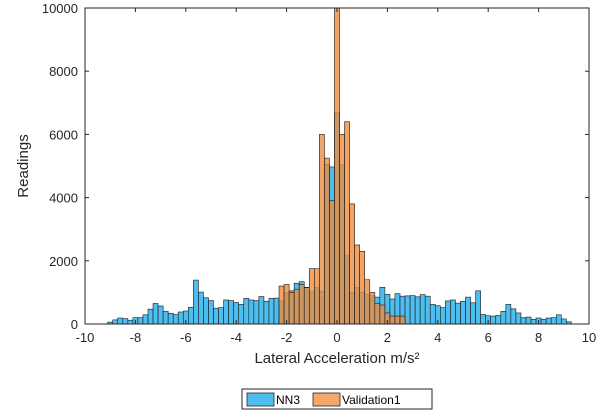 The width and height of the screenshot is (610, 416). What do you see at coordinates (63, 261) in the screenshot?
I see `y-tick-label: 2000` at bounding box center [63, 261].